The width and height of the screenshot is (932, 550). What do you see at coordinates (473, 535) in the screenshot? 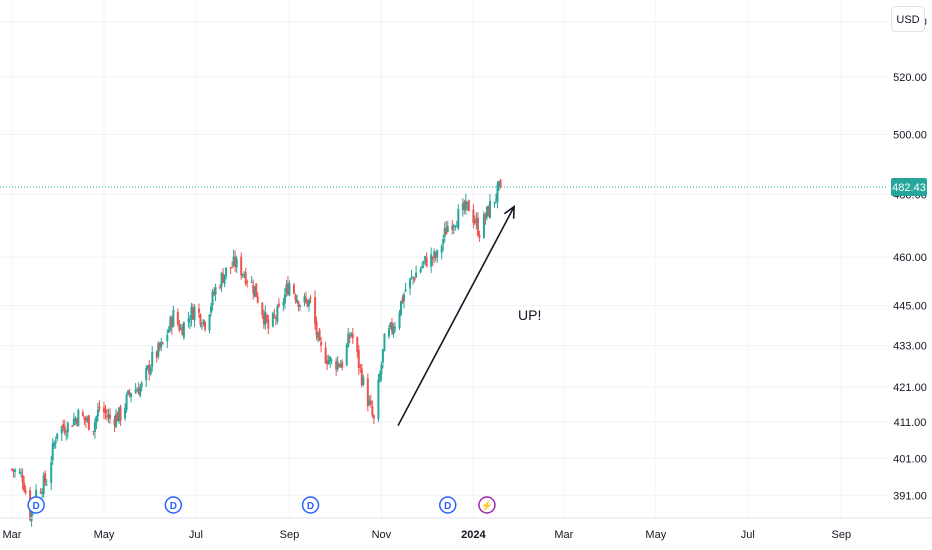
I see `x-tick-label: 2024` at bounding box center [473, 535].